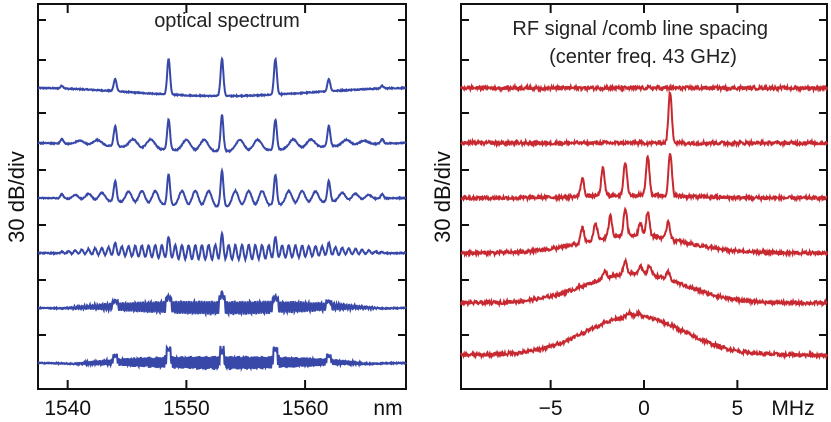 This screenshot has height=422, width=831. What do you see at coordinates (738, 408) in the screenshot?
I see `x-tick-label: 5` at bounding box center [738, 408].